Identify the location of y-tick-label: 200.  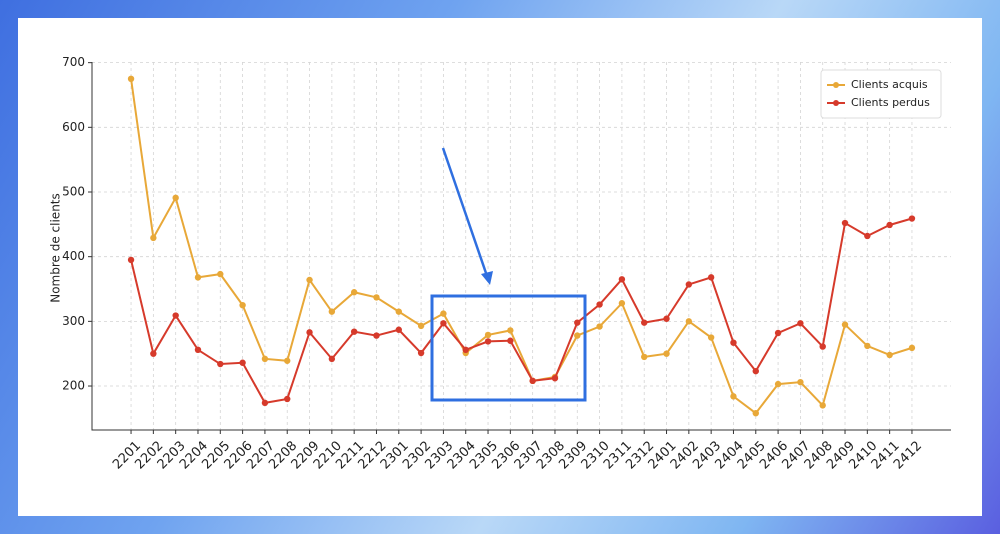
(73, 386).